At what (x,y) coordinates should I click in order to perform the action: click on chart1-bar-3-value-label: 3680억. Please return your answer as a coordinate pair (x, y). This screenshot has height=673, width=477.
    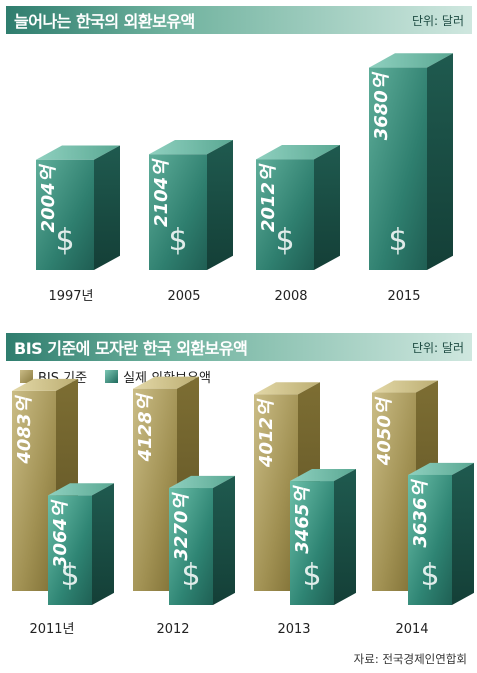
    Looking at the image, I should click on (381, 105).